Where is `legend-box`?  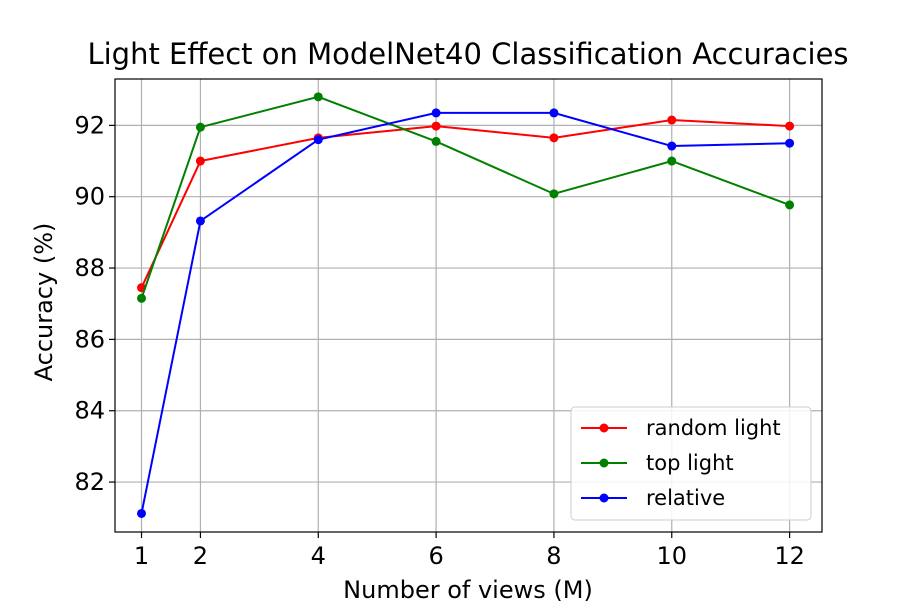 legend-box is located at coordinates (691, 463).